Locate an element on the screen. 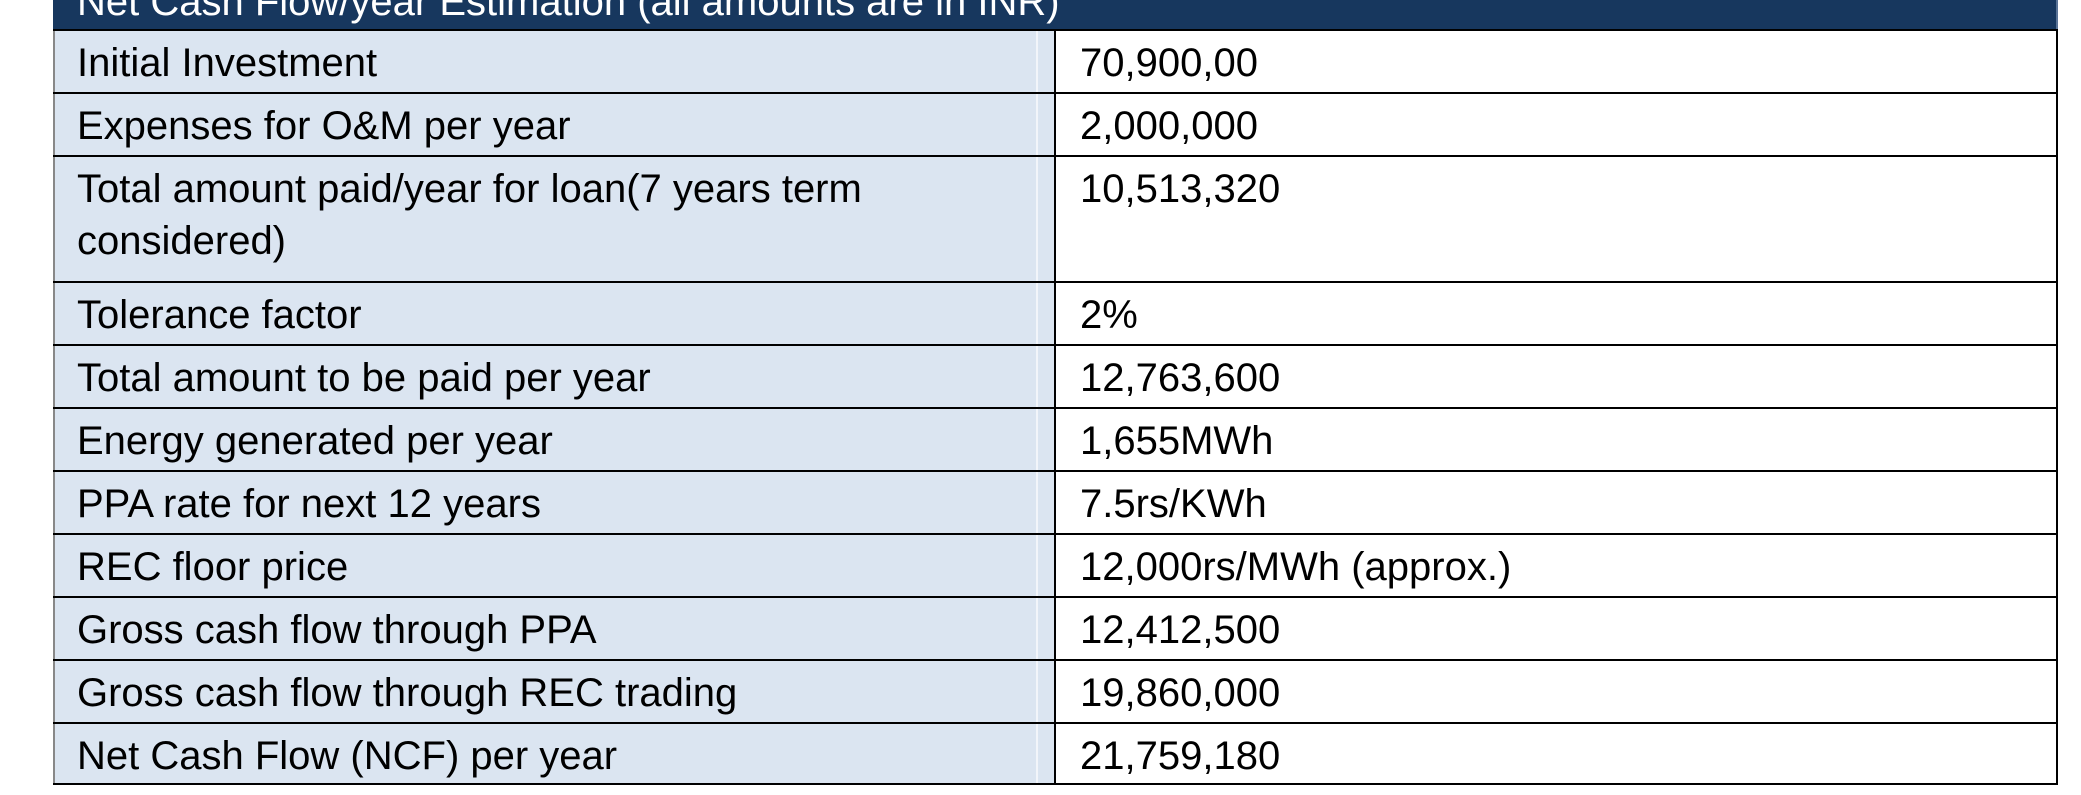 The image size is (2081, 795). row-value: 19,860,000 is located at coordinates (1556, 691).